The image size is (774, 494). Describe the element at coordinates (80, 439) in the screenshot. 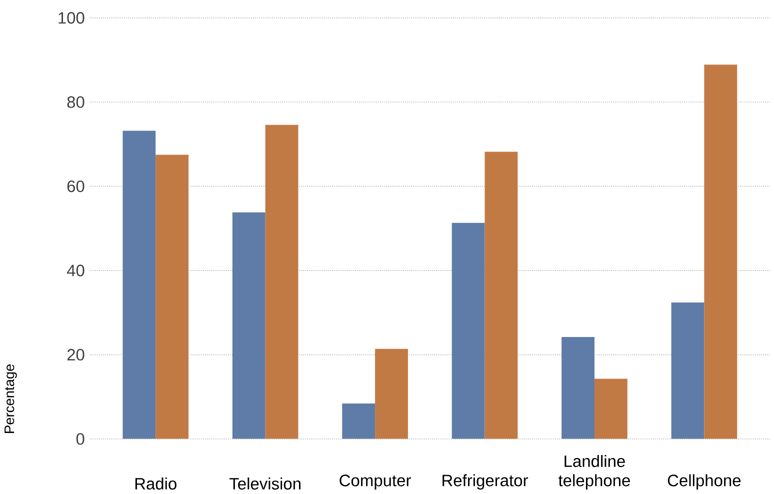

I see `y-tick-label: 0` at that location.